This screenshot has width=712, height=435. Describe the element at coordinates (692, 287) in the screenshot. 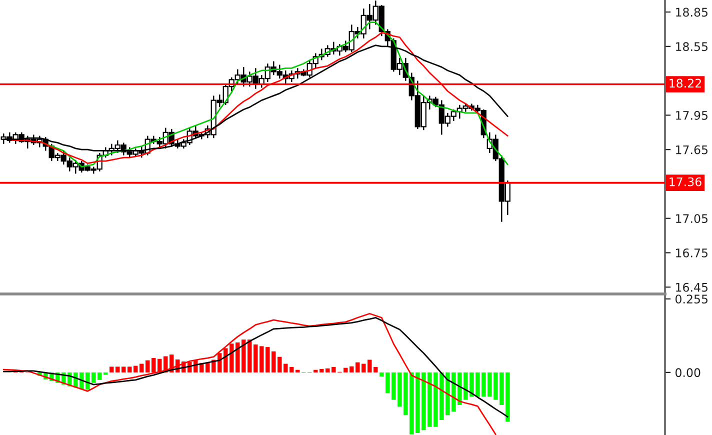

I see `y-tick-label: 16.45` at that location.